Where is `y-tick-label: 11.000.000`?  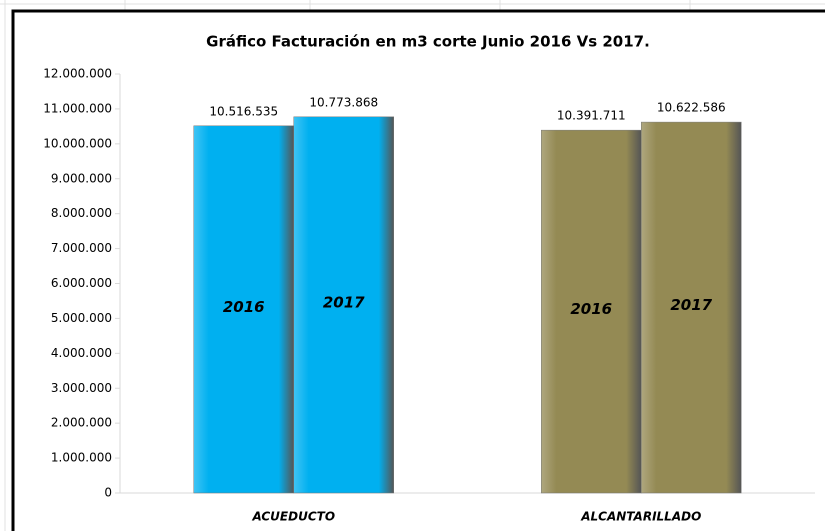
y-tick-label: 11.000.000 is located at coordinates (77, 108).